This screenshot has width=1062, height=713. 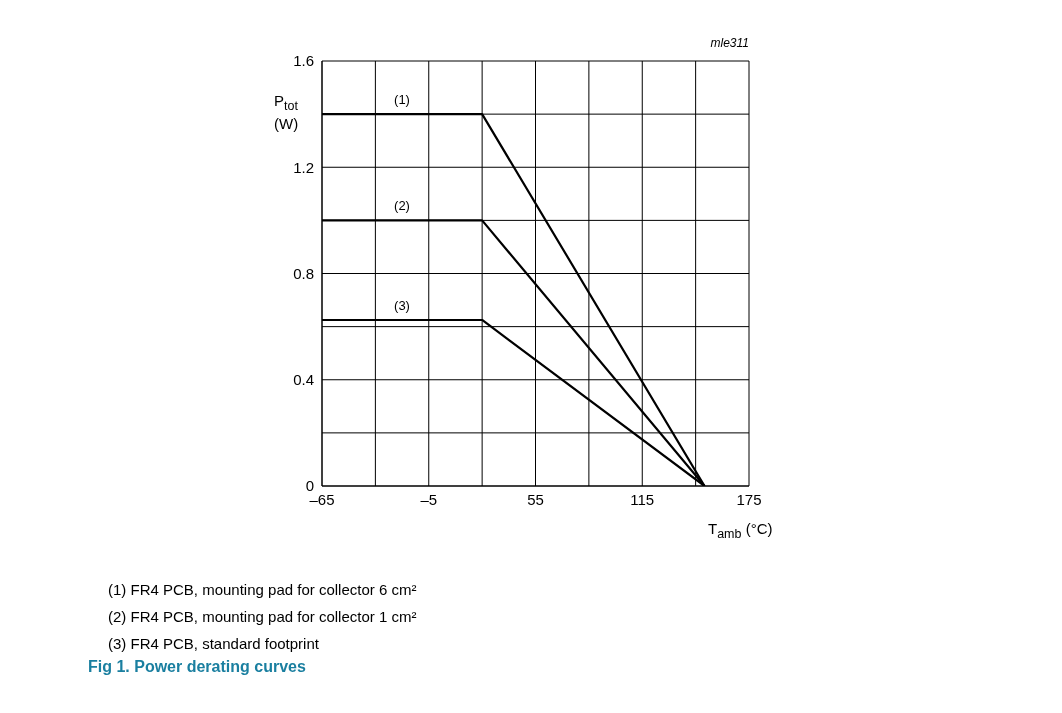 What do you see at coordinates (303, 167) in the screenshot?
I see `y-tick-label: 1.2` at bounding box center [303, 167].